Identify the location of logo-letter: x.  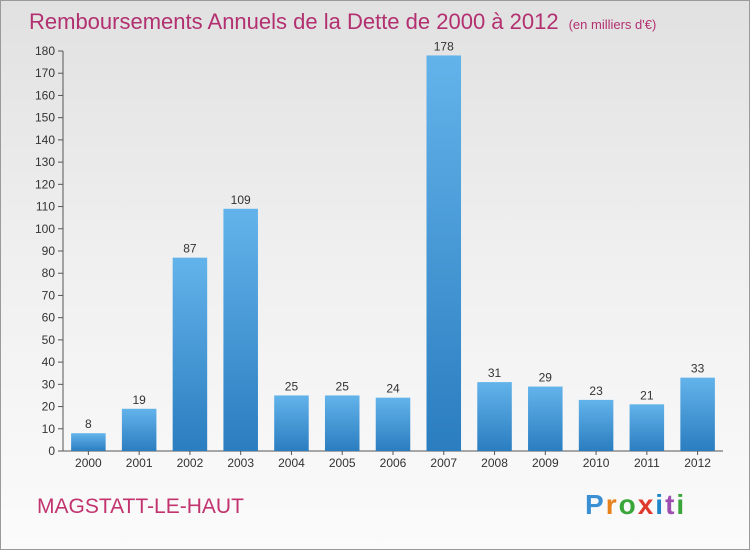
(646, 504).